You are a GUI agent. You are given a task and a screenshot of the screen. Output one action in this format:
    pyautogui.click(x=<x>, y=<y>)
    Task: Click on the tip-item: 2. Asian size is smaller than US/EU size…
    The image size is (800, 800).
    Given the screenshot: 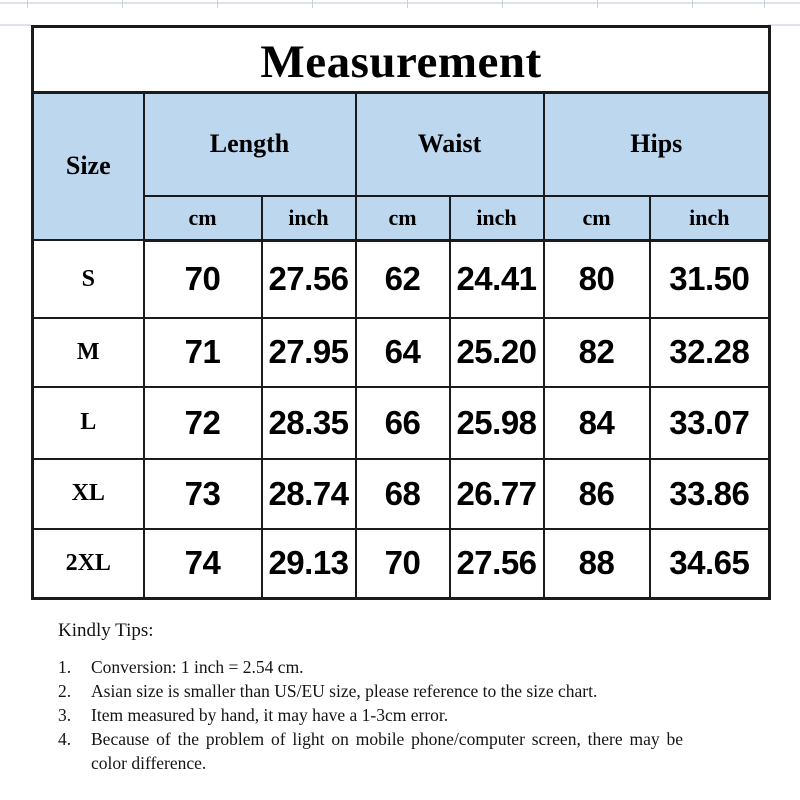 What is the action you would take?
    pyautogui.click(x=382, y=691)
    